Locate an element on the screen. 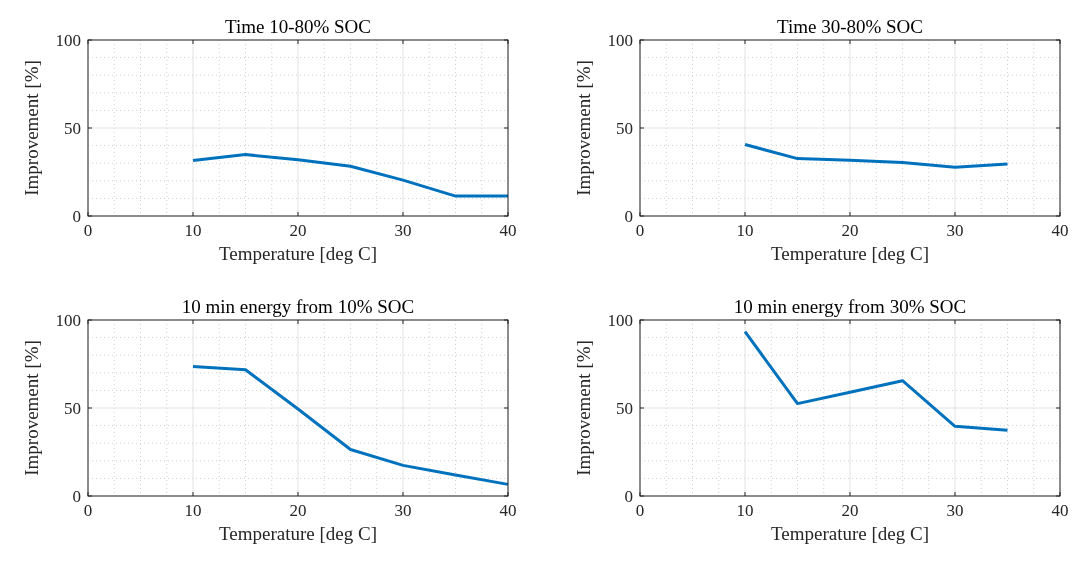 The height and width of the screenshot is (562, 1074). chart-title: Time 10-80% SOC is located at coordinates (298, 26).